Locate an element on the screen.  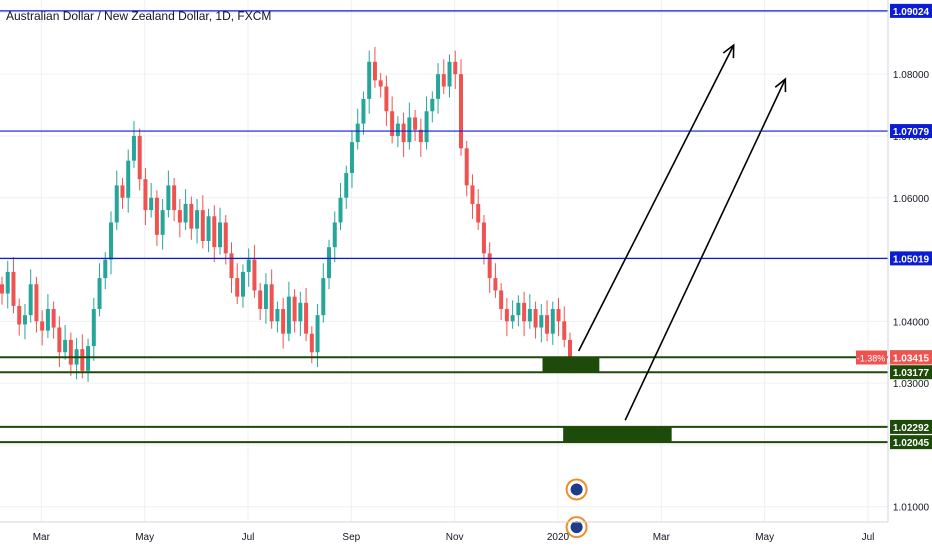
level-badge-label: 1.07079 is located at coordinates (911, 132).